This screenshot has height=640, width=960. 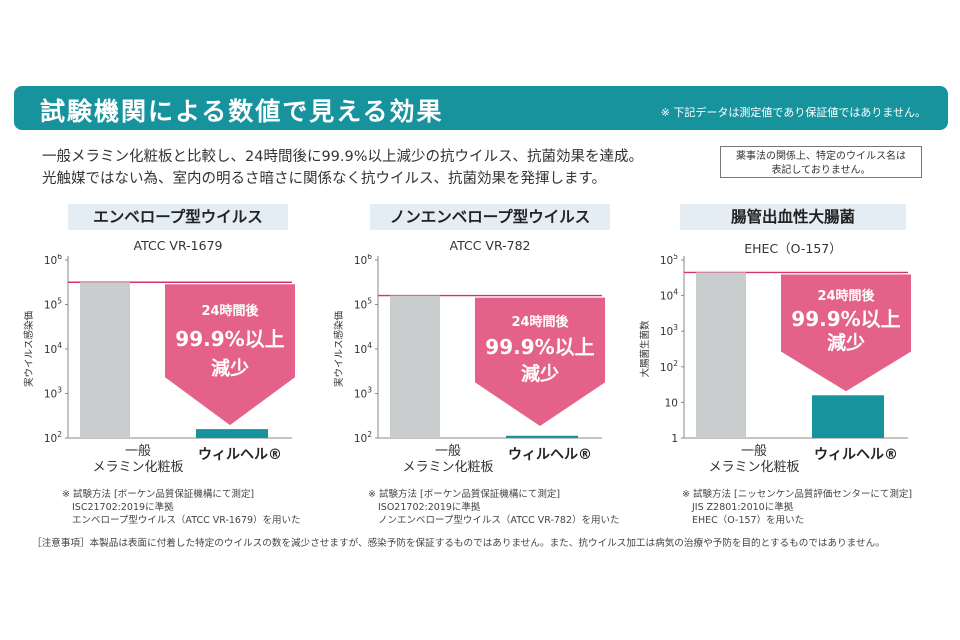 I want to click on chart-svg: 大腸菌生菌数 1 10 10² 10³ 10⁴ 105 24時間後 99.9%以上減少, so click(x=775, y=349).